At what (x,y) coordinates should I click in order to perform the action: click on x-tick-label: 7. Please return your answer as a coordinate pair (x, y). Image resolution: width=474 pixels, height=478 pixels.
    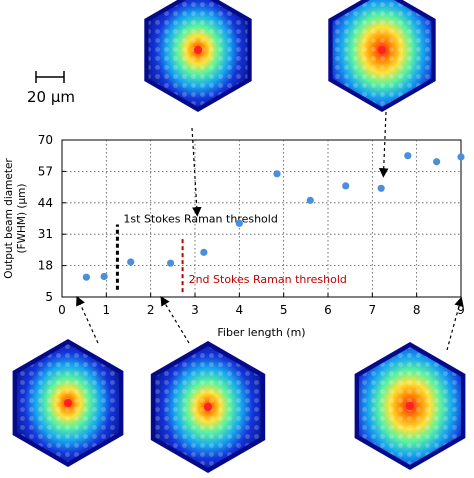
    Looking at the image, I should click on (373, 310).